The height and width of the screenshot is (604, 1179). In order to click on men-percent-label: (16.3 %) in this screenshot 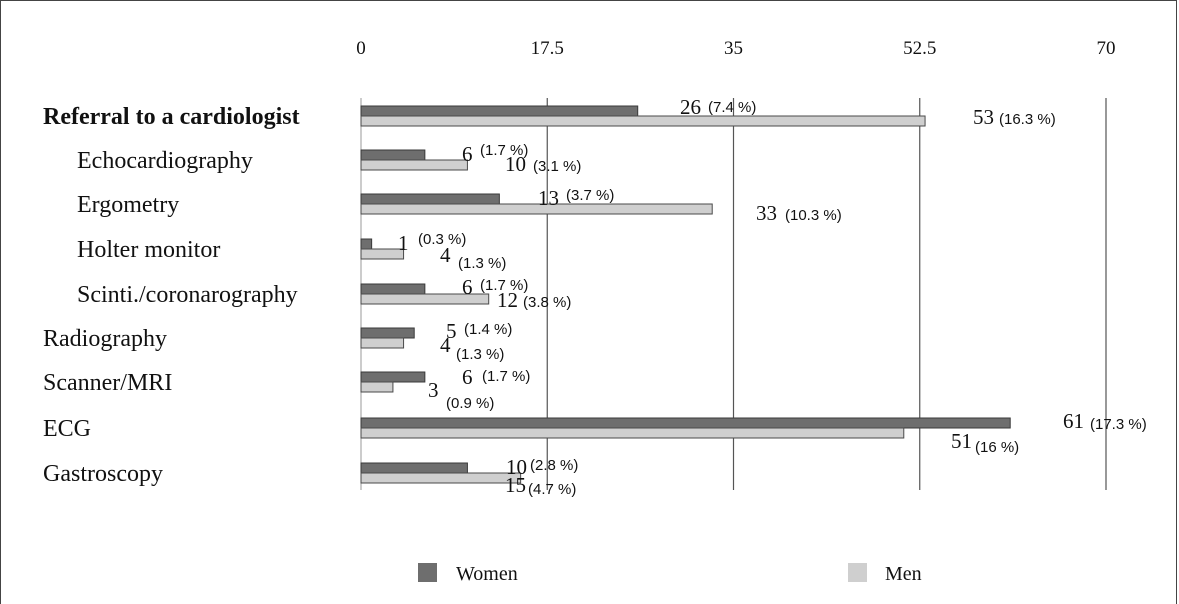, I will do `click(1027, 119)`.